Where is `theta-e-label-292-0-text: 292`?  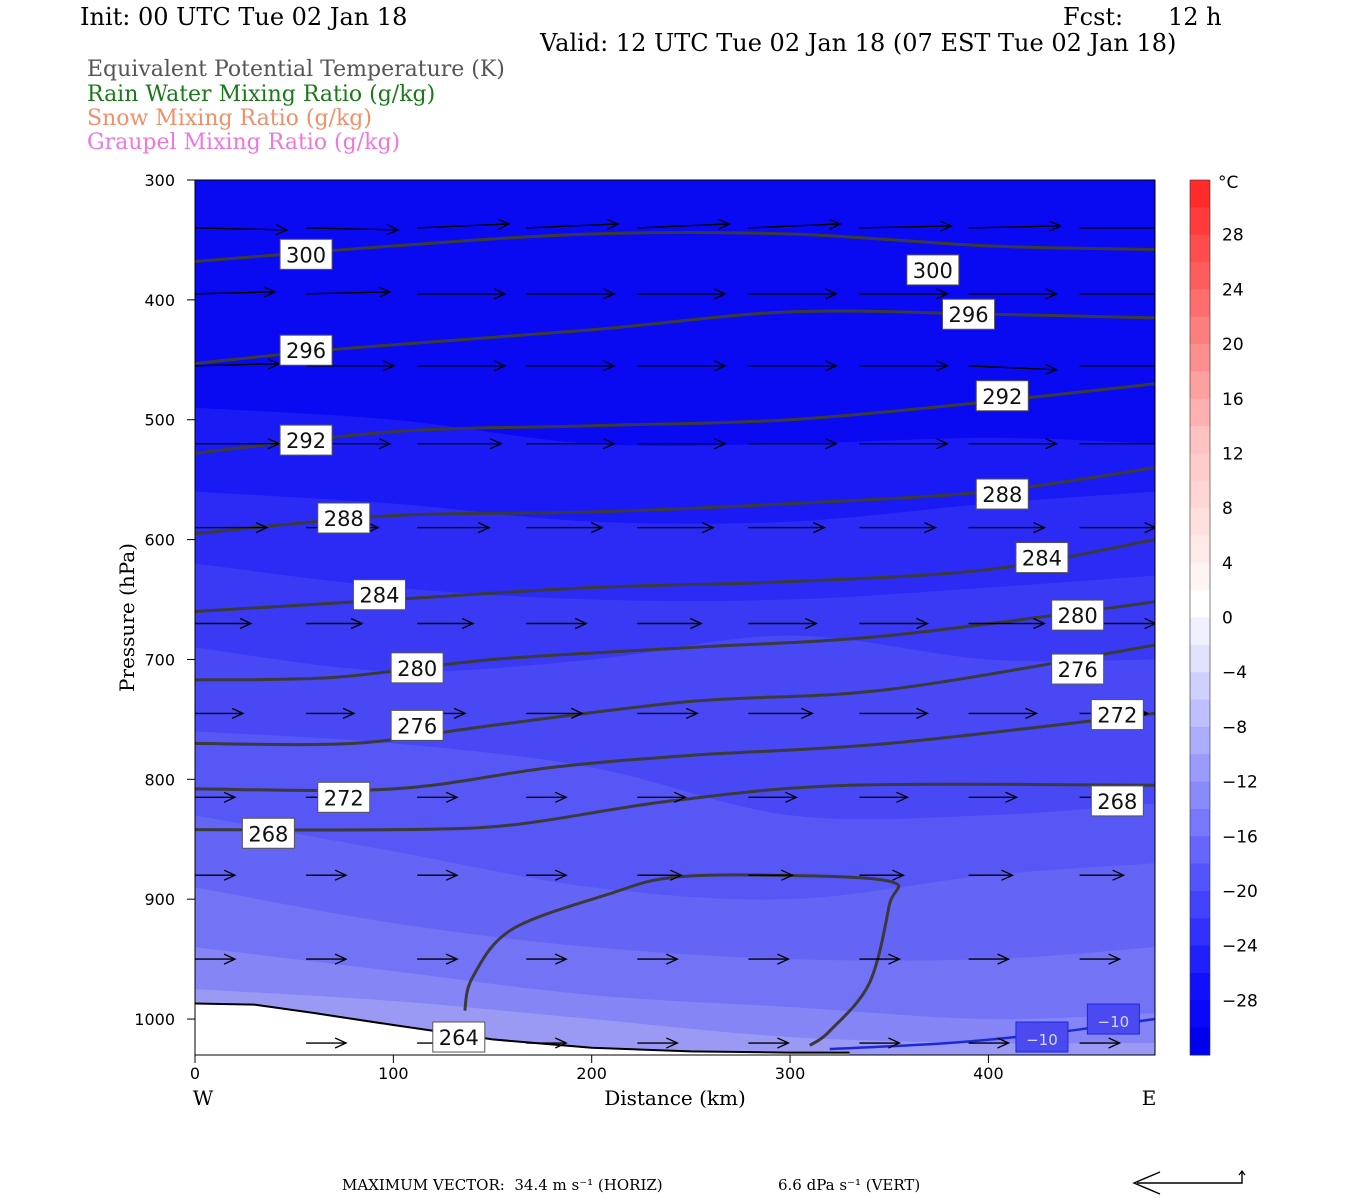
theta-e-label-292-0-text: 292 is located at coordinates (306, 441).